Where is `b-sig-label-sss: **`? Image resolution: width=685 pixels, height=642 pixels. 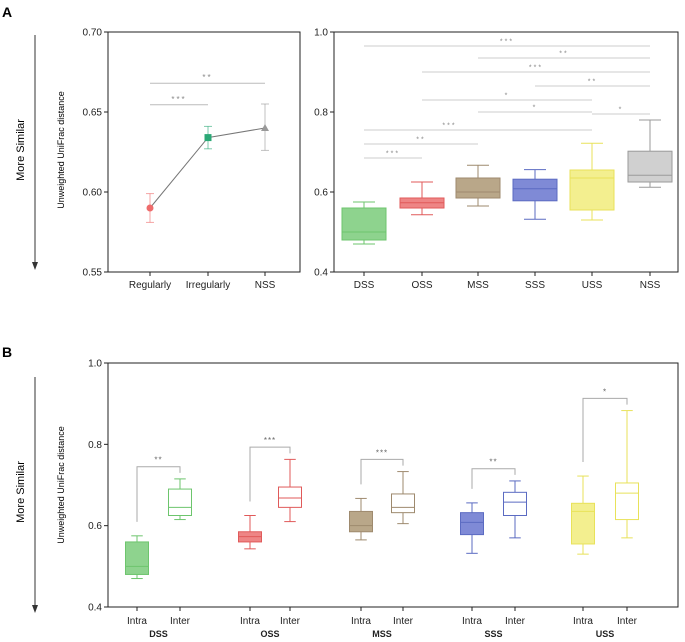 b-sig-label-sss: ** is located at coordinates (493, 462).